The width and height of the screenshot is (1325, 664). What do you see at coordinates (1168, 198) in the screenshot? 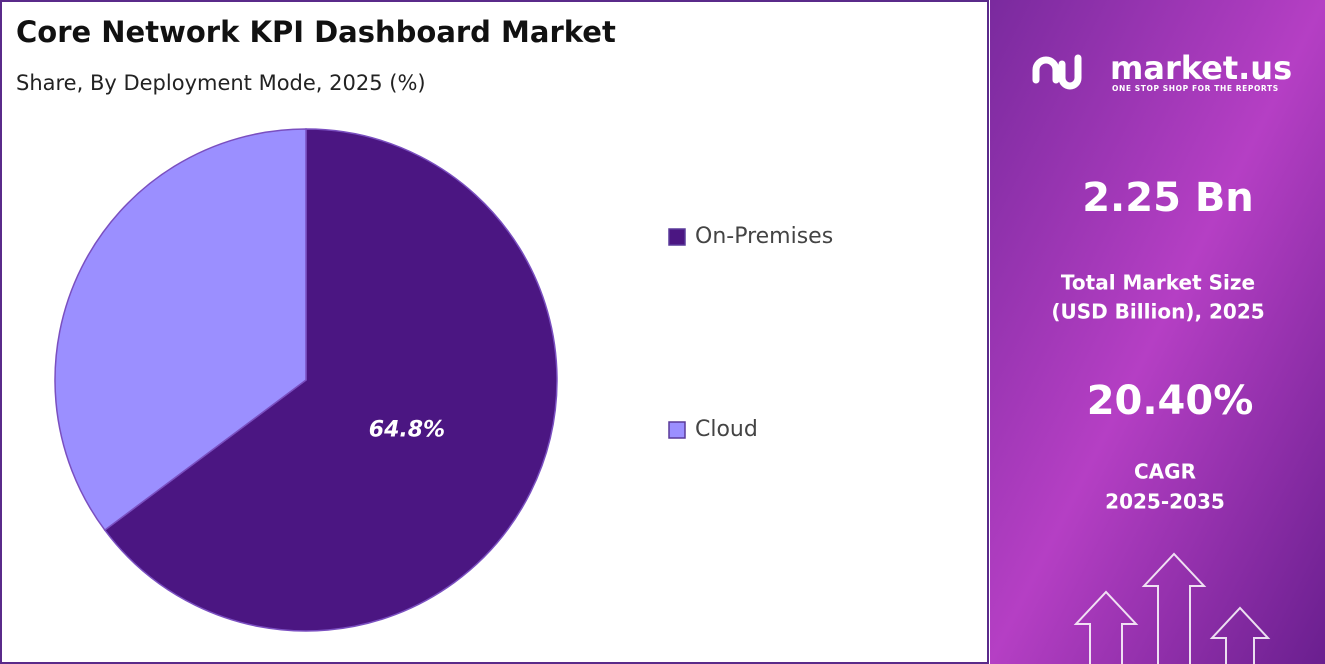
I see `market-size: 2.25 Bn` at bounding box center [1168, 198].